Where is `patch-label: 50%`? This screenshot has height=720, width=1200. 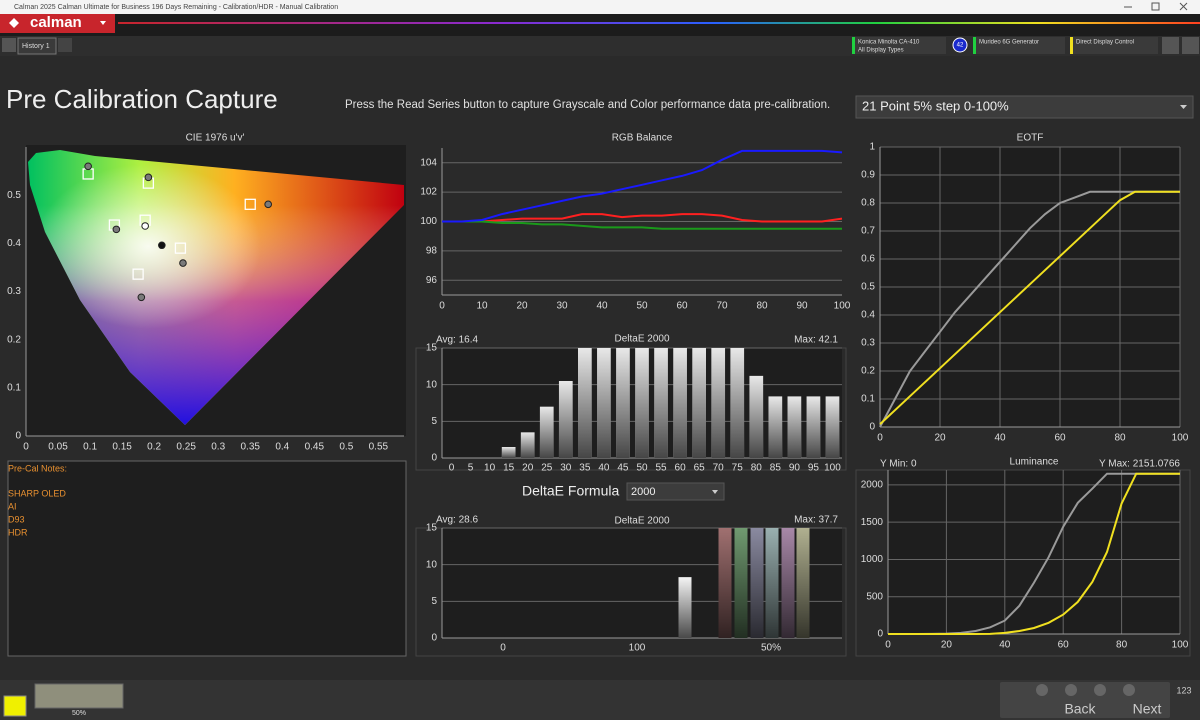
patch-label: 50% is located at coordinates (79, 713).